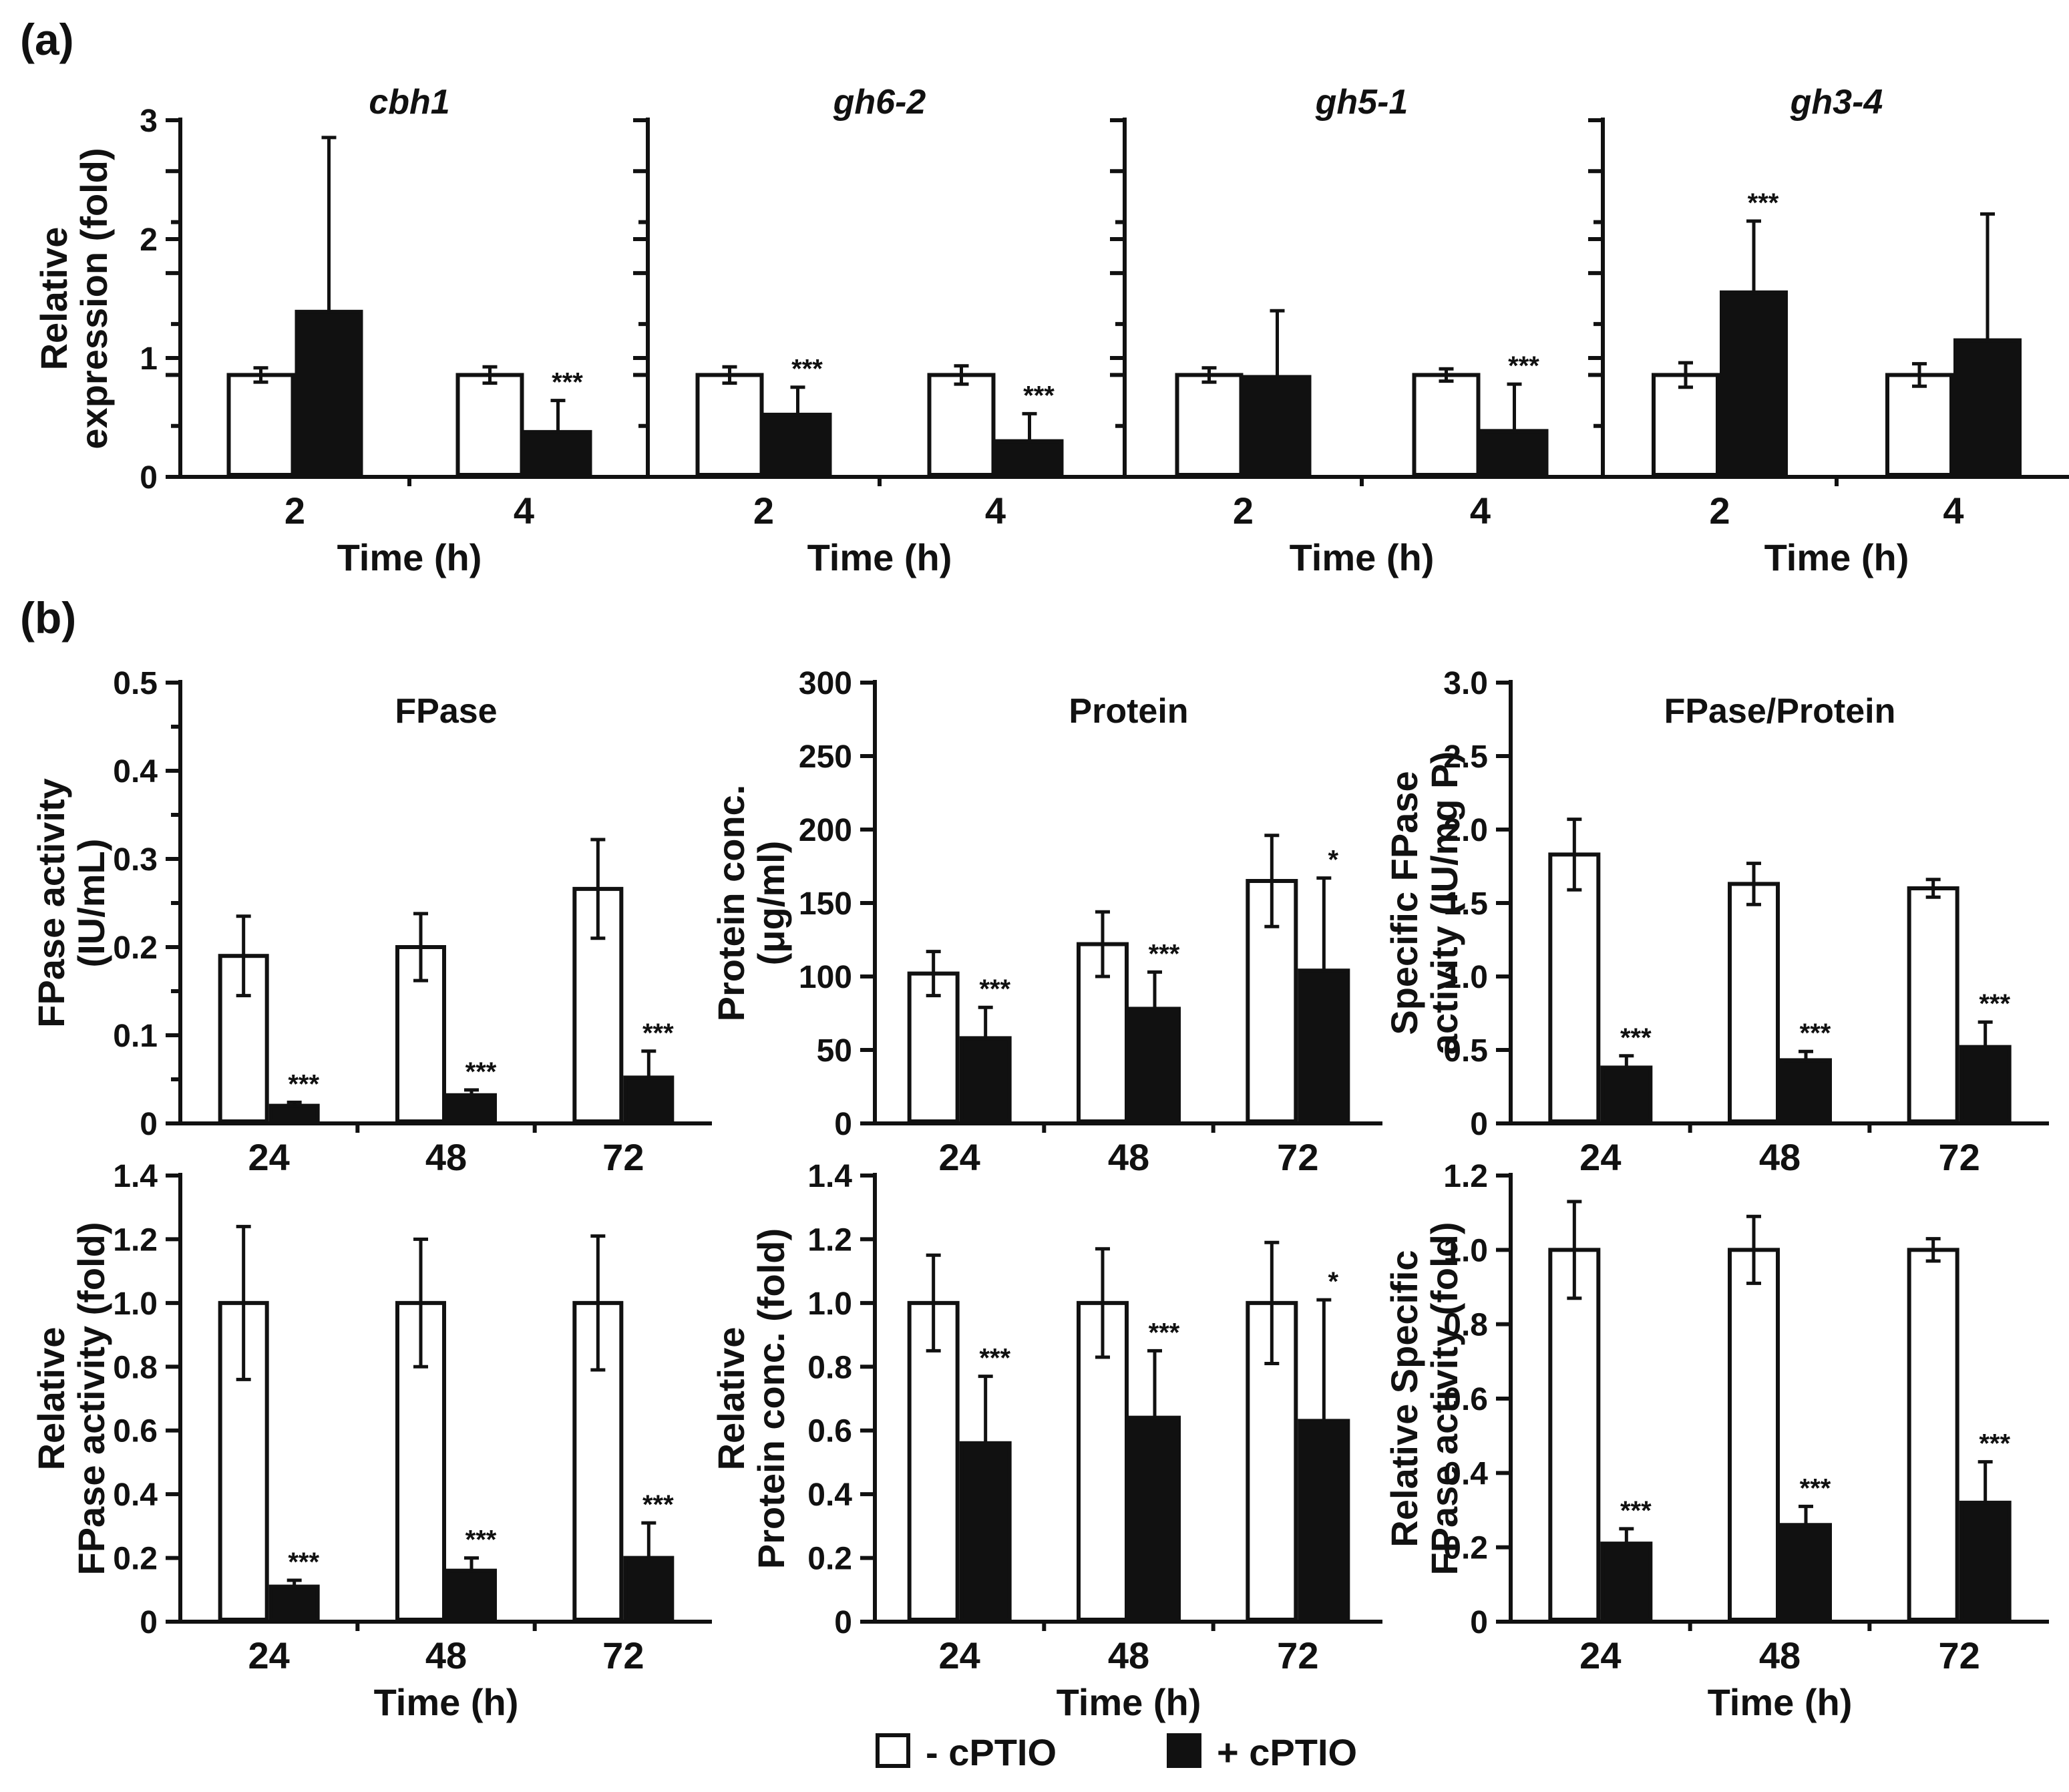 The width and height of the screenshot is (2069, 1792). I want to click on y-axis-title-protein: (μg/ml), so click(771, 903).